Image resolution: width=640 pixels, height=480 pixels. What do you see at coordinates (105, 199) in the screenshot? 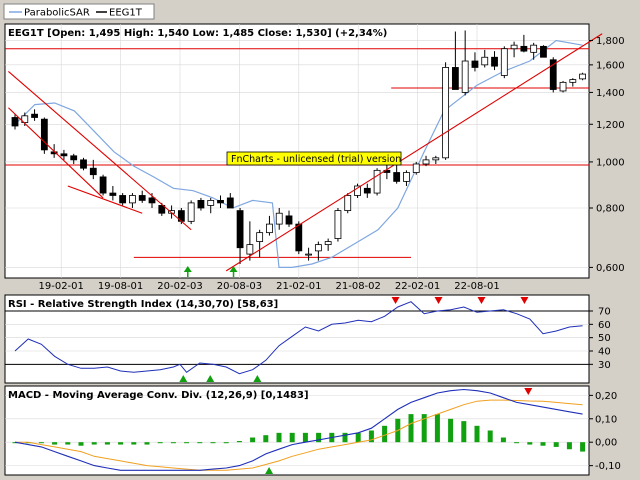
I see `downtrend-short-trendline` at bounding box center [105, 199].